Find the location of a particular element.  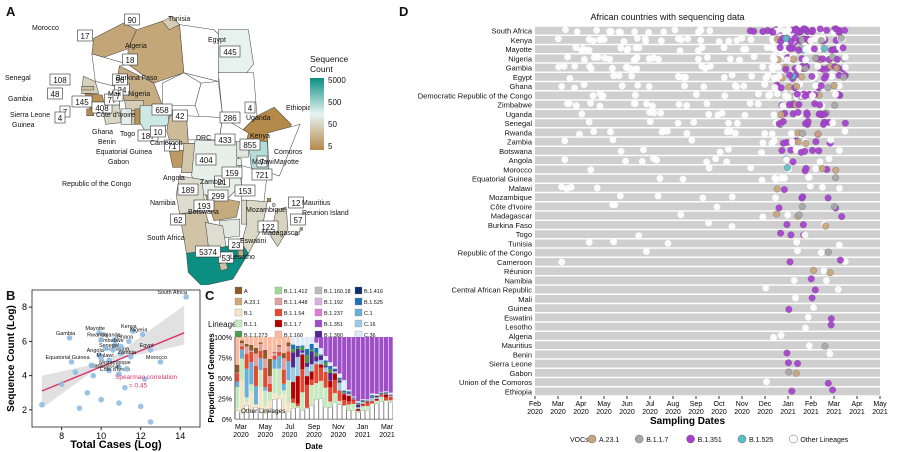

legend-tick-0: 5000 is located at coordinates (337, 80).